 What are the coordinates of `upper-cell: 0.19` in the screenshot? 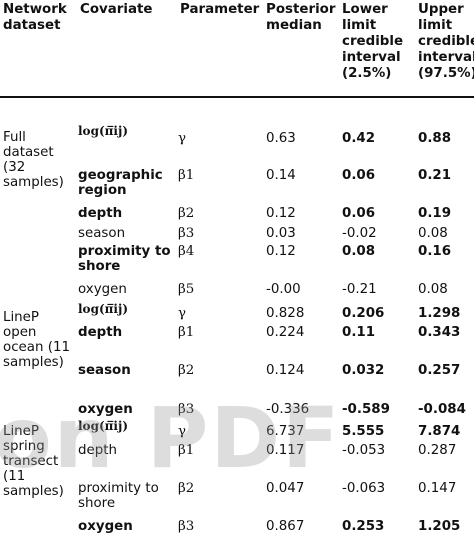 It's located at (435, 213).